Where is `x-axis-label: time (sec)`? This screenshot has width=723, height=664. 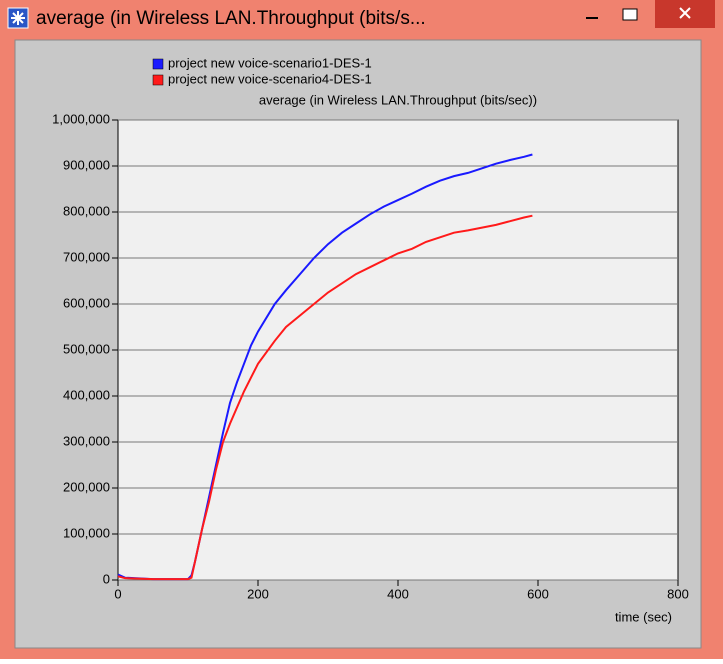 x-axis-label: time (sec) is located at coordinates (643, 616).